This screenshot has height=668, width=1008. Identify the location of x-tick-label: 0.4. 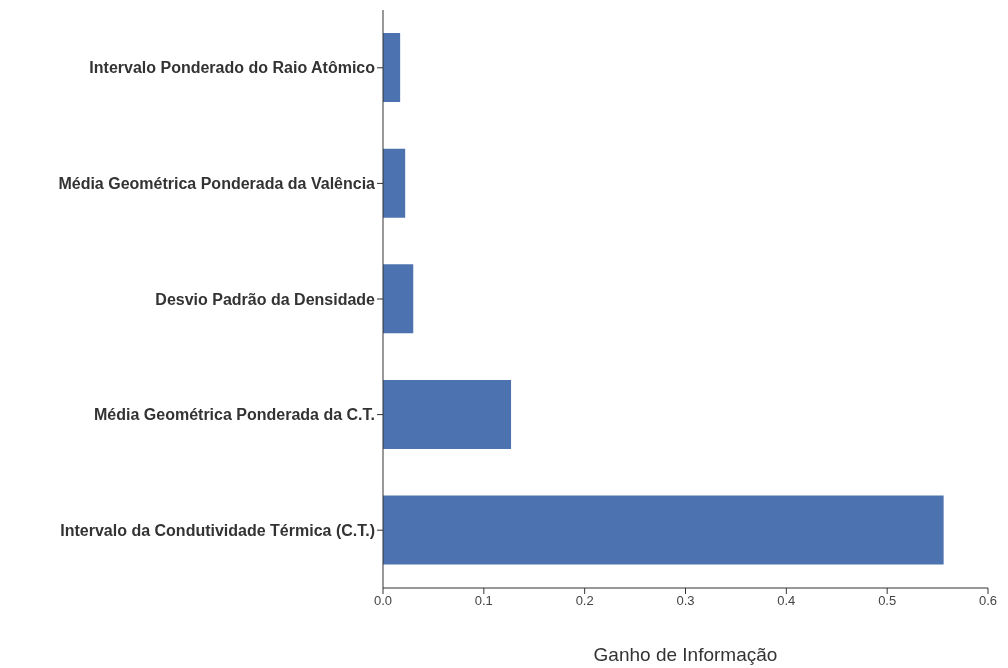
(786, 601).